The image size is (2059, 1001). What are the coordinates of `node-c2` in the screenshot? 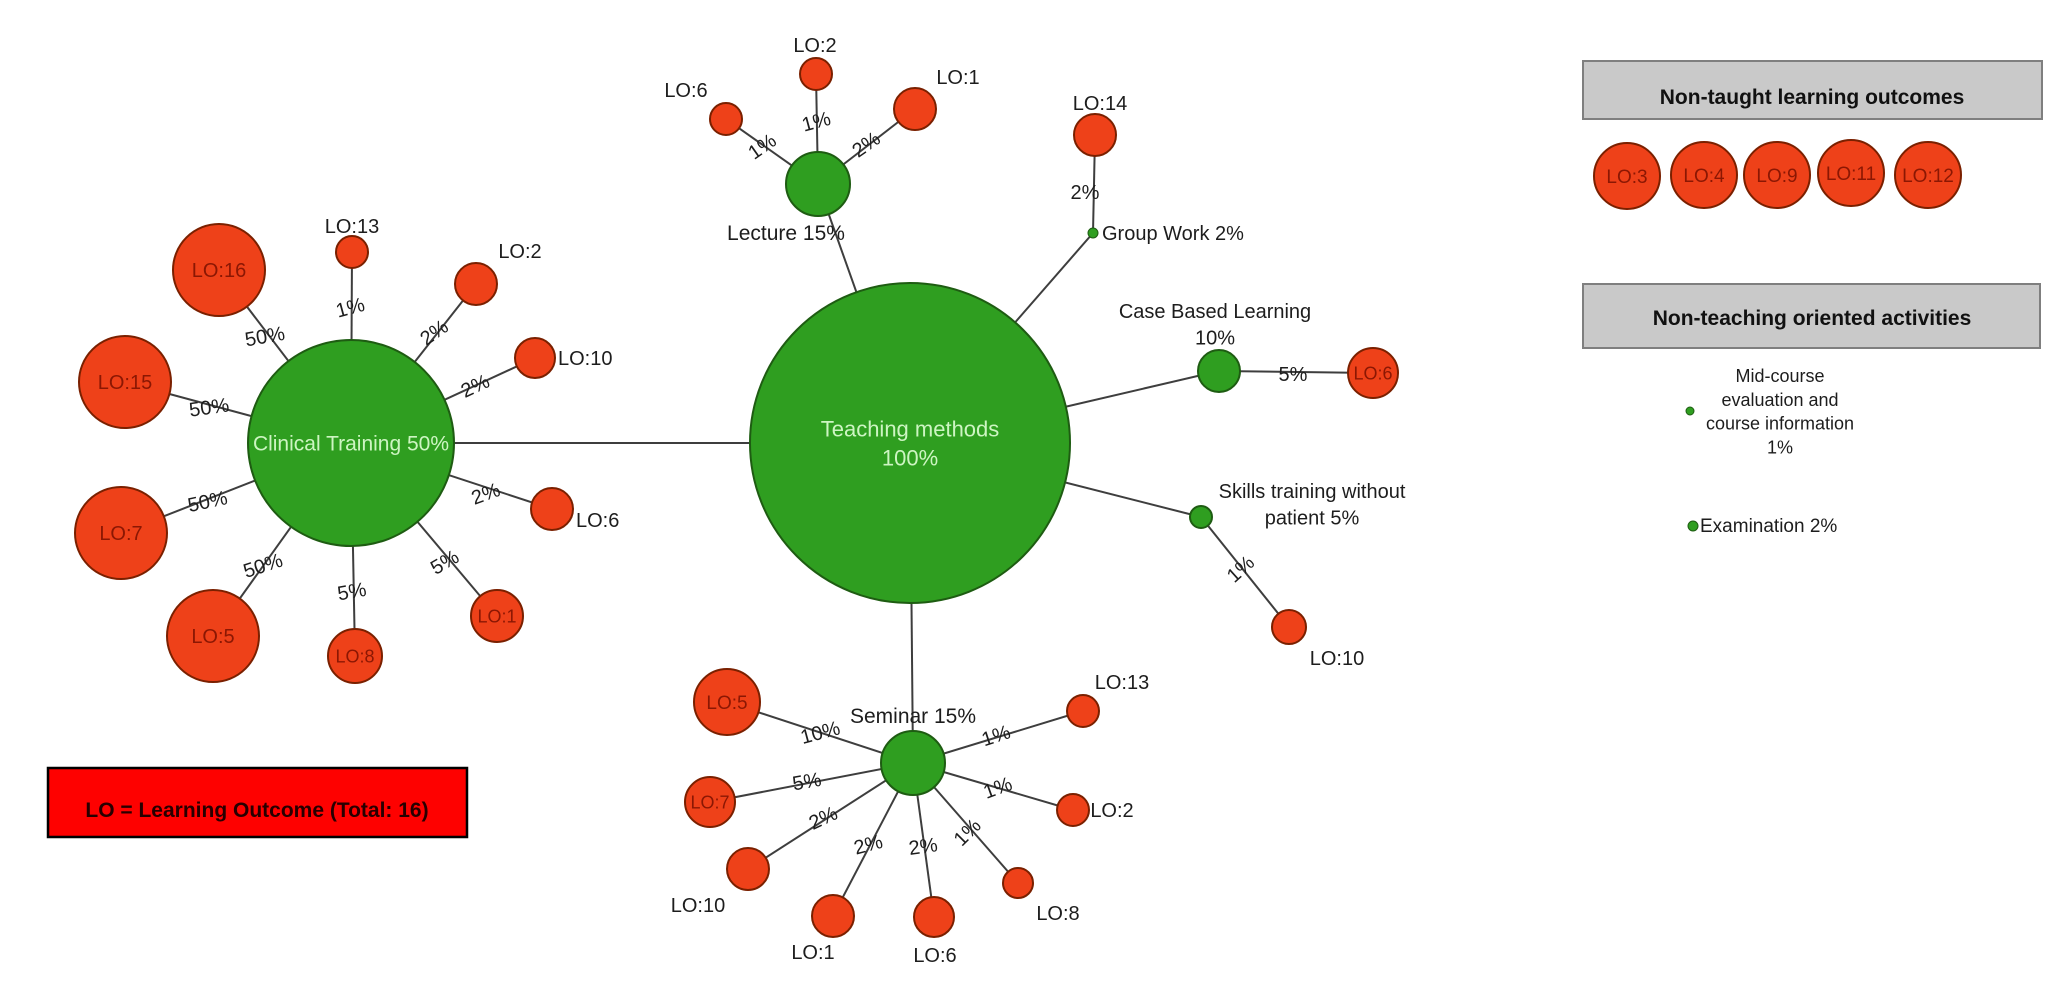 It's located at (476, 284).